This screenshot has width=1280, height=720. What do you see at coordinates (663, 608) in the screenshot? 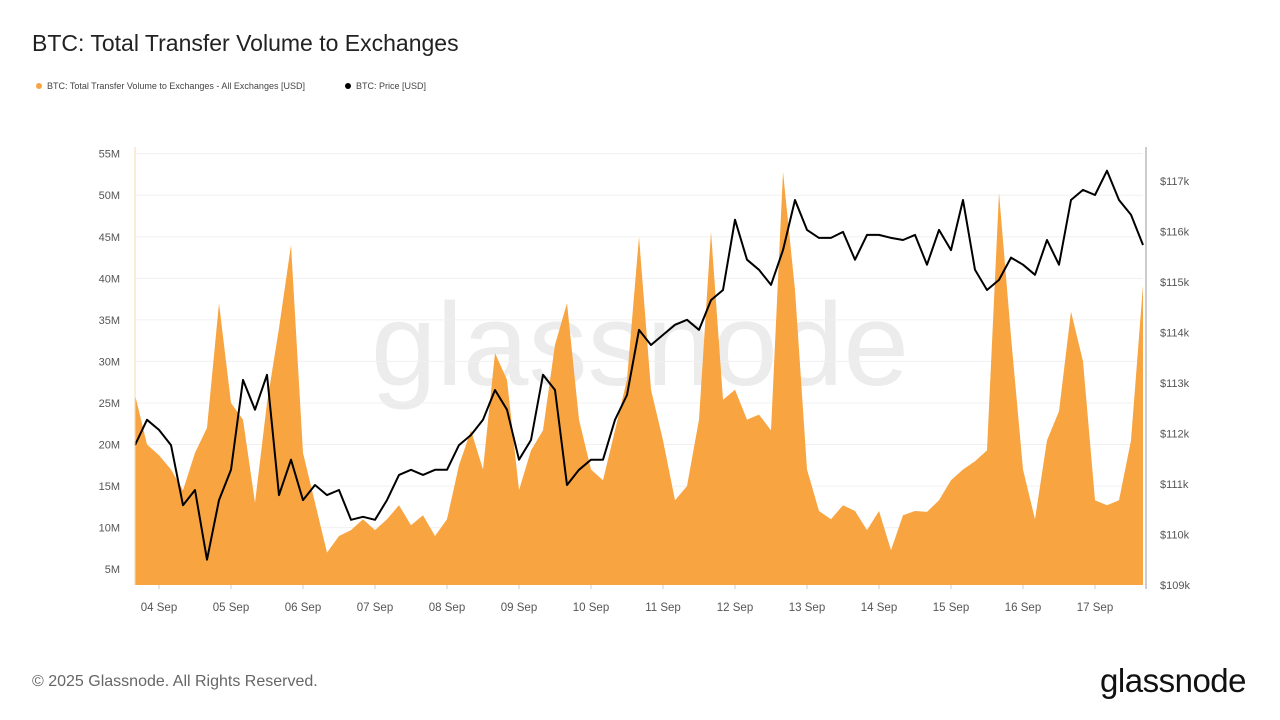
I see `x-tick-label: 11 Sep` at bounding box center [663, 608].